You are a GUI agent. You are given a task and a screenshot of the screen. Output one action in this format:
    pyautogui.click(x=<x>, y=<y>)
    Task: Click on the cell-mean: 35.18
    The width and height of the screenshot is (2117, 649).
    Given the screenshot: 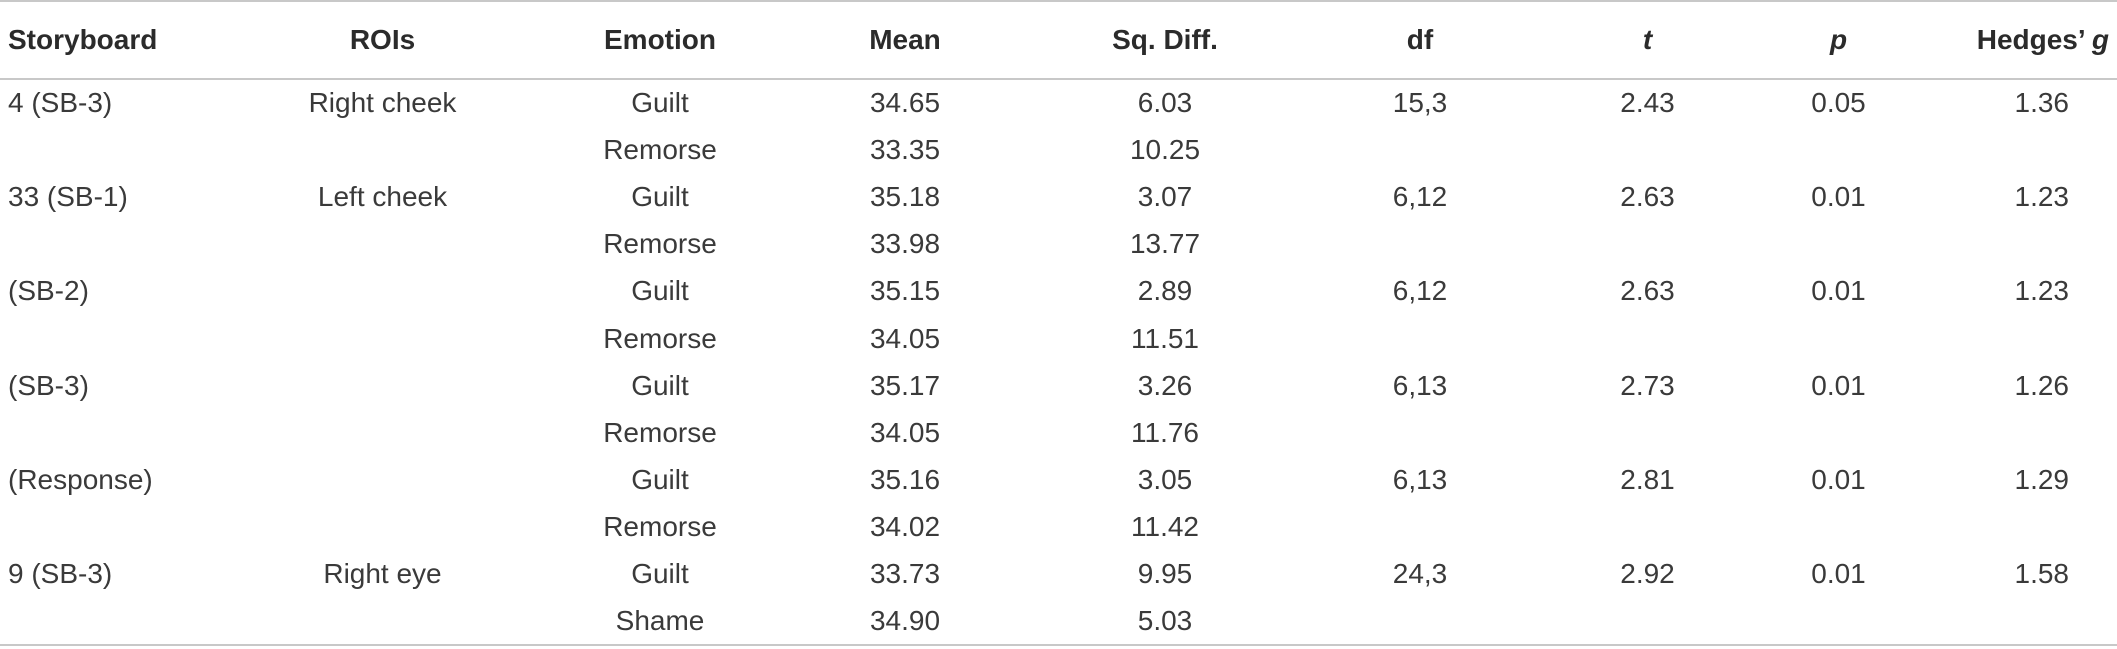 What is the action you would take?
    pyautogui.click(x=905, y=196)
    